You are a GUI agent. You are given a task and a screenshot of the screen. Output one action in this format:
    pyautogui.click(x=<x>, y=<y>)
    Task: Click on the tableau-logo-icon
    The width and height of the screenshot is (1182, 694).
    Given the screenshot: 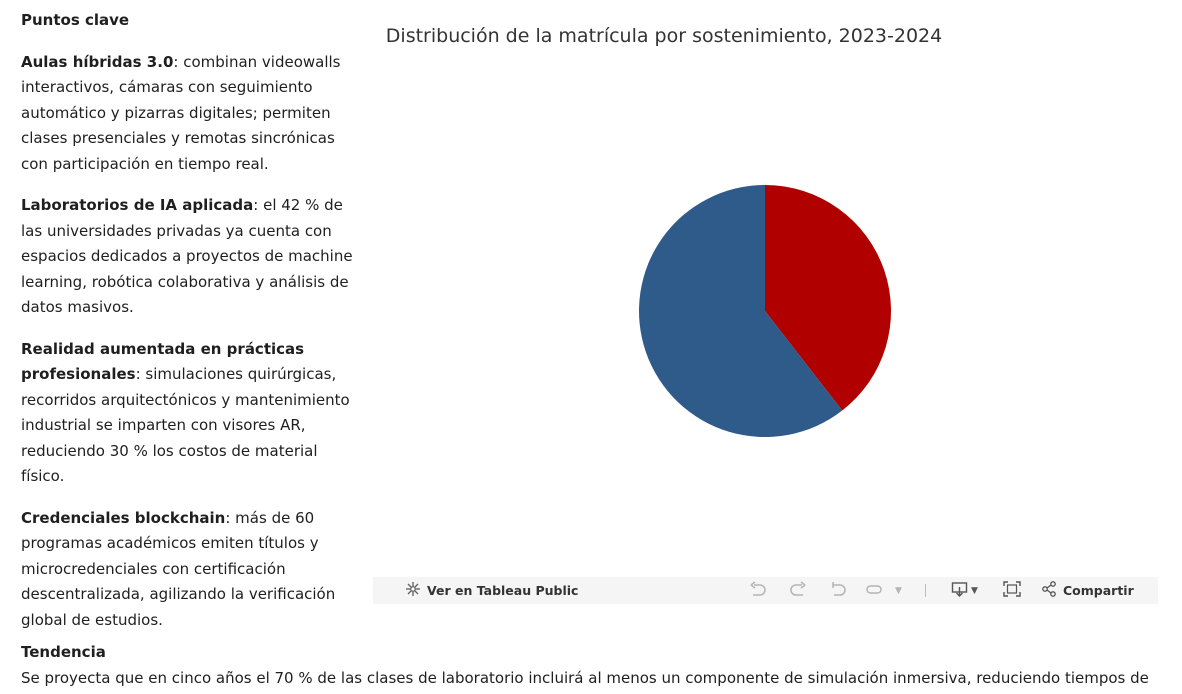 What is the action you would take?
    pyautogui.click(x=413, y=591)
    